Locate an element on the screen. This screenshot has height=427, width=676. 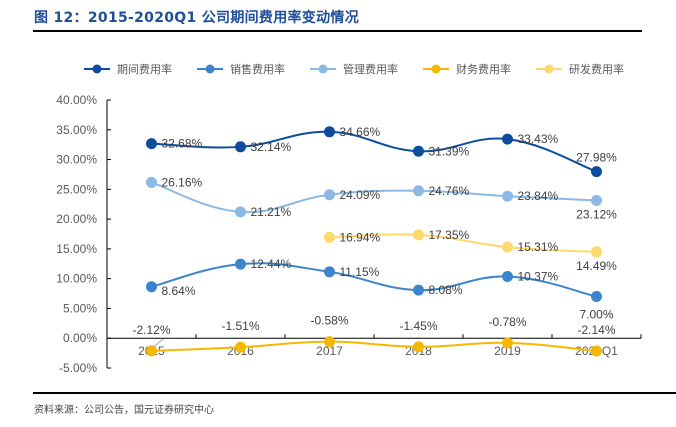
legend-label: 管理费用率 is located at coordinates (370, 69).